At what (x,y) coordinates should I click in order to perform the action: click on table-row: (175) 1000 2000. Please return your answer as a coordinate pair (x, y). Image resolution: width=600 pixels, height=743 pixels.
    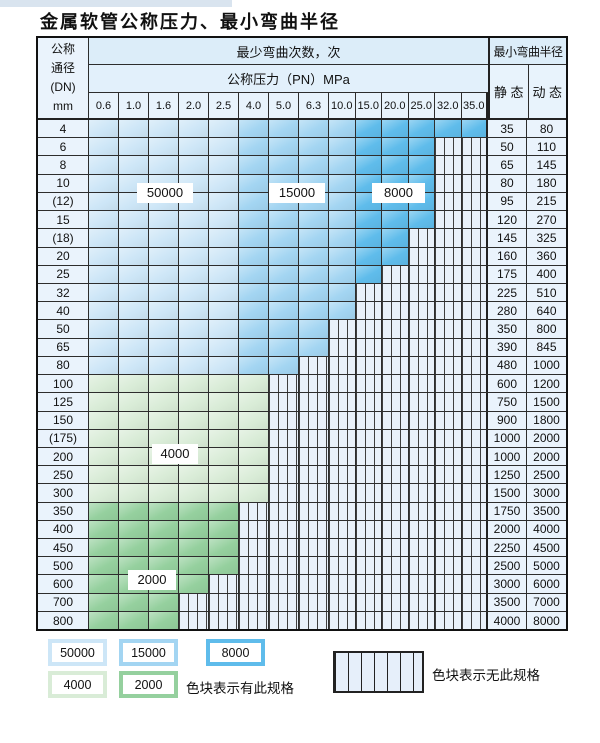
    Looking at the image, I should click on (302, 438).